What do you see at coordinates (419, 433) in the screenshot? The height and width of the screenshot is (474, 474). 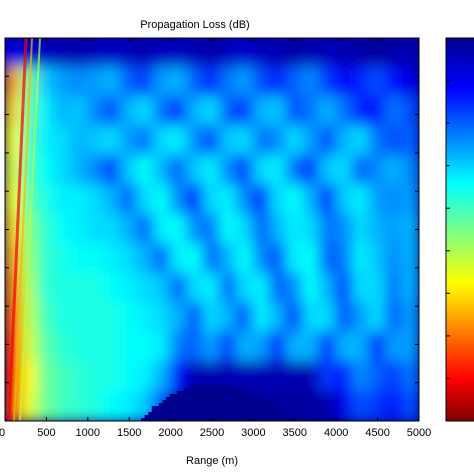 I see `x-tick-label: 5000` at bounding box center [419, 433].